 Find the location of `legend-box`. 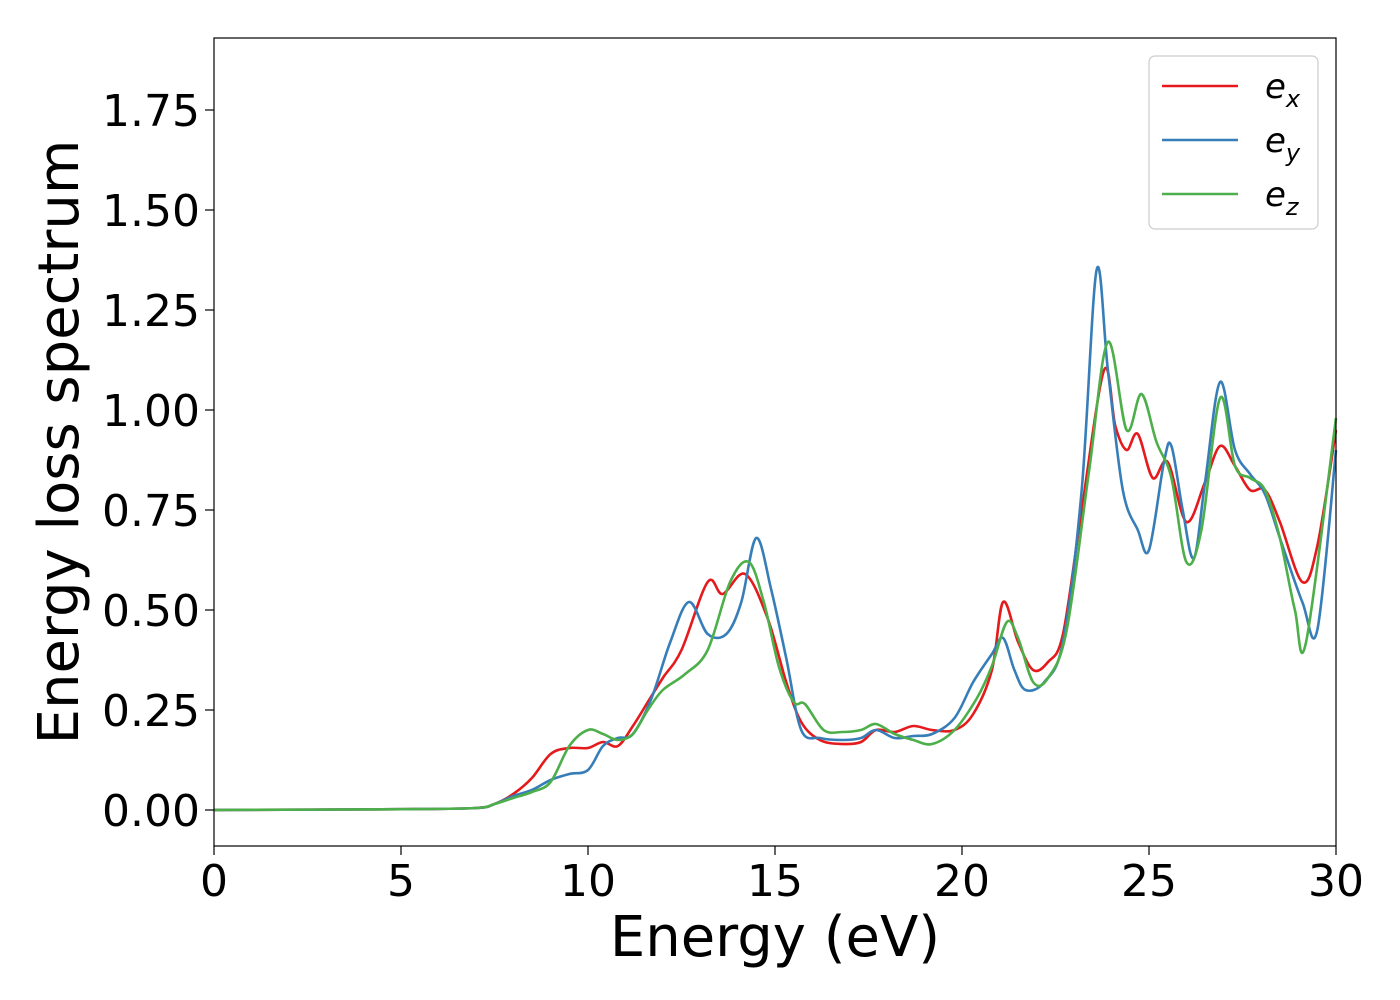

legend-box is located at coordinates (1233, 142).